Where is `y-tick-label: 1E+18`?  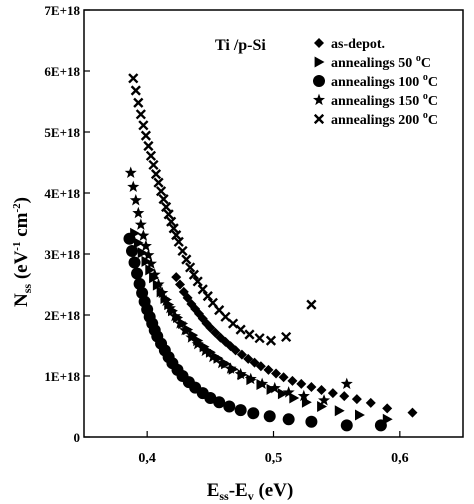
y-tick-label: 1E+18 is located at coordinates (62, 376).